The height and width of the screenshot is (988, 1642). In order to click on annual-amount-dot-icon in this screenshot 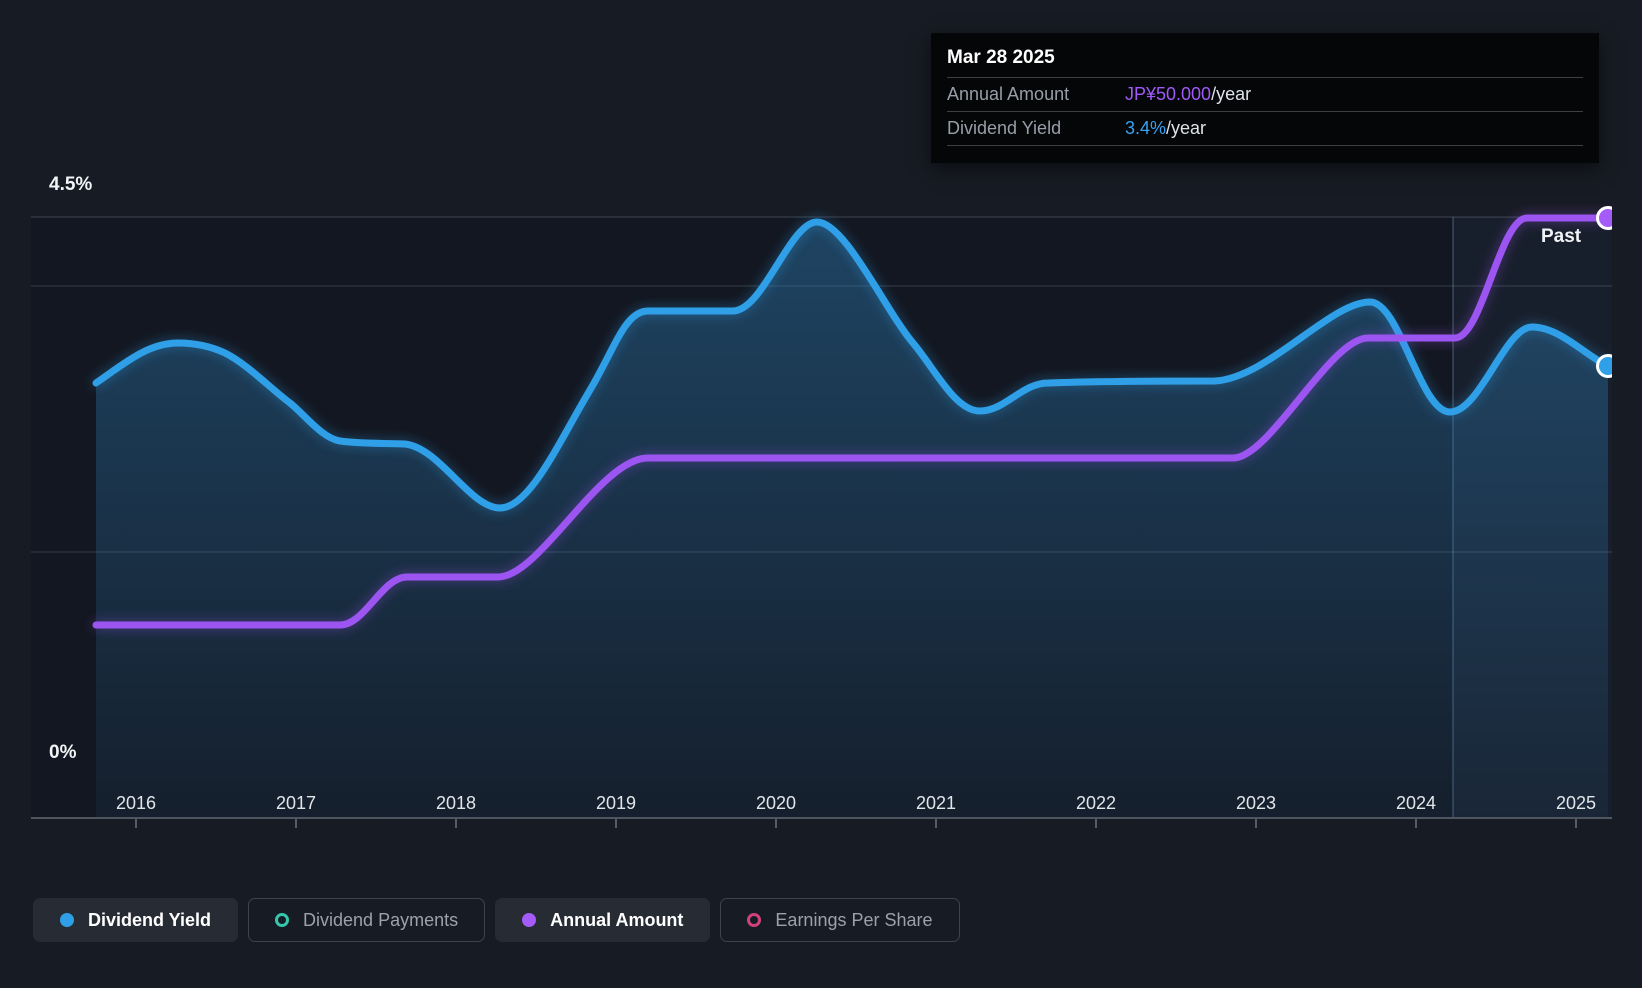, I will do `click(529, 920)`.